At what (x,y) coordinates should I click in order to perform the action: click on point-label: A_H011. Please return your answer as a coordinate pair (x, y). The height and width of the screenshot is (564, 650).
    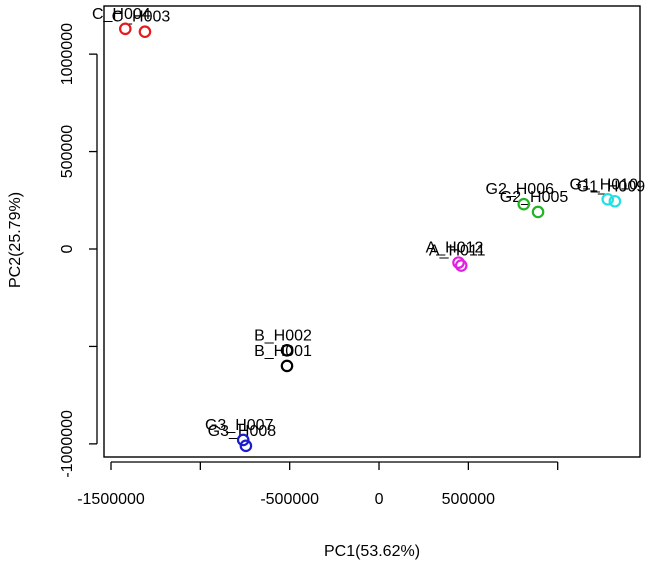
    Looking at the image, I should click on (457, 251).